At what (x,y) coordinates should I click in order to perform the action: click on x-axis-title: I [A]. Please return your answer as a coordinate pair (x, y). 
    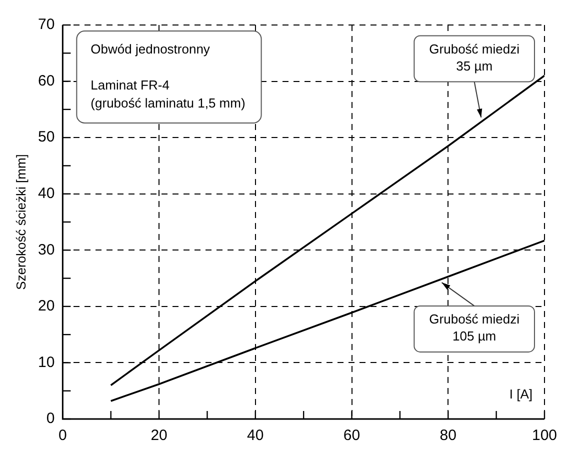
    Looking at the image, I should click on (520, 394).